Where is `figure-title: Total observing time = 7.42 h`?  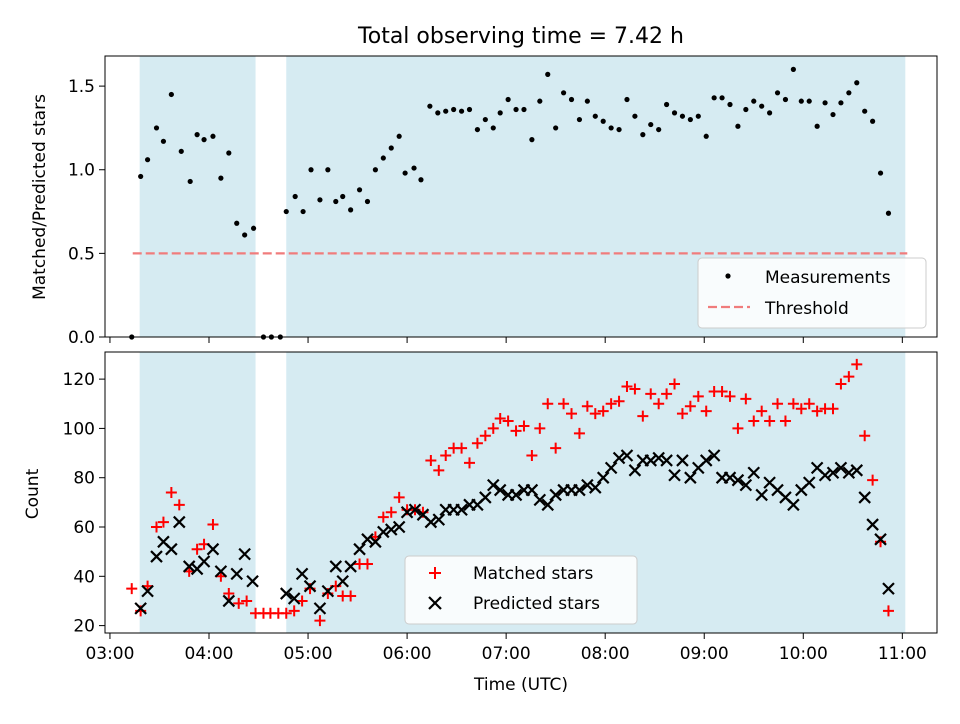
figure-title: Total observing time = 7.42 h is located at coordinates (520, 36).